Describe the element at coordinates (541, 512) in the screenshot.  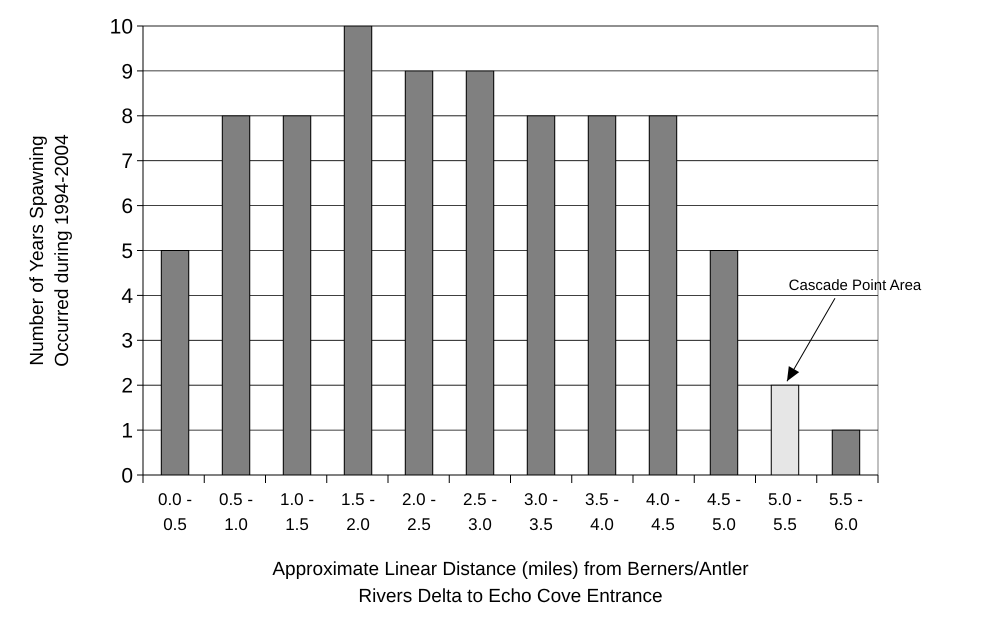
I see `x-tick-label: 3.0 - 3.5` at that location.